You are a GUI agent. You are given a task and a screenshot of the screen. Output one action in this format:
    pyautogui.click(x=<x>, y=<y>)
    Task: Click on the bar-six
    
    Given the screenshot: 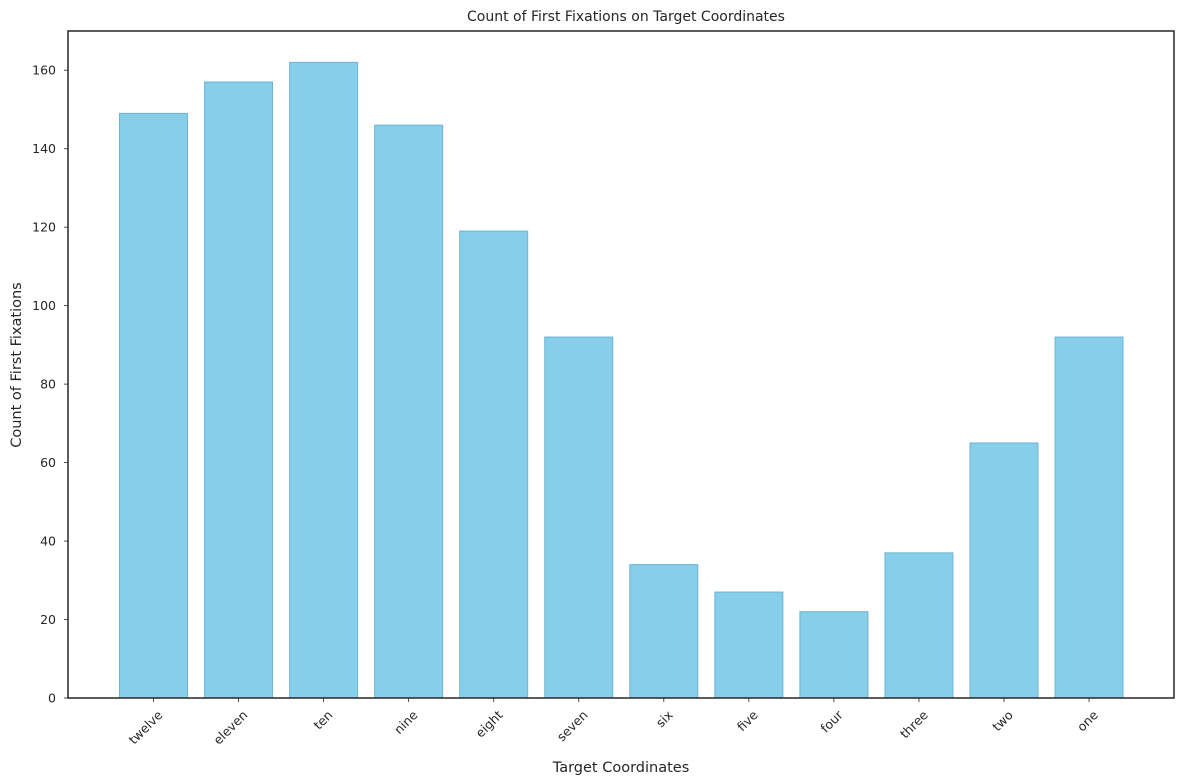 What is the action you would take?
    pyautogui.click(x=664, y=631)
    